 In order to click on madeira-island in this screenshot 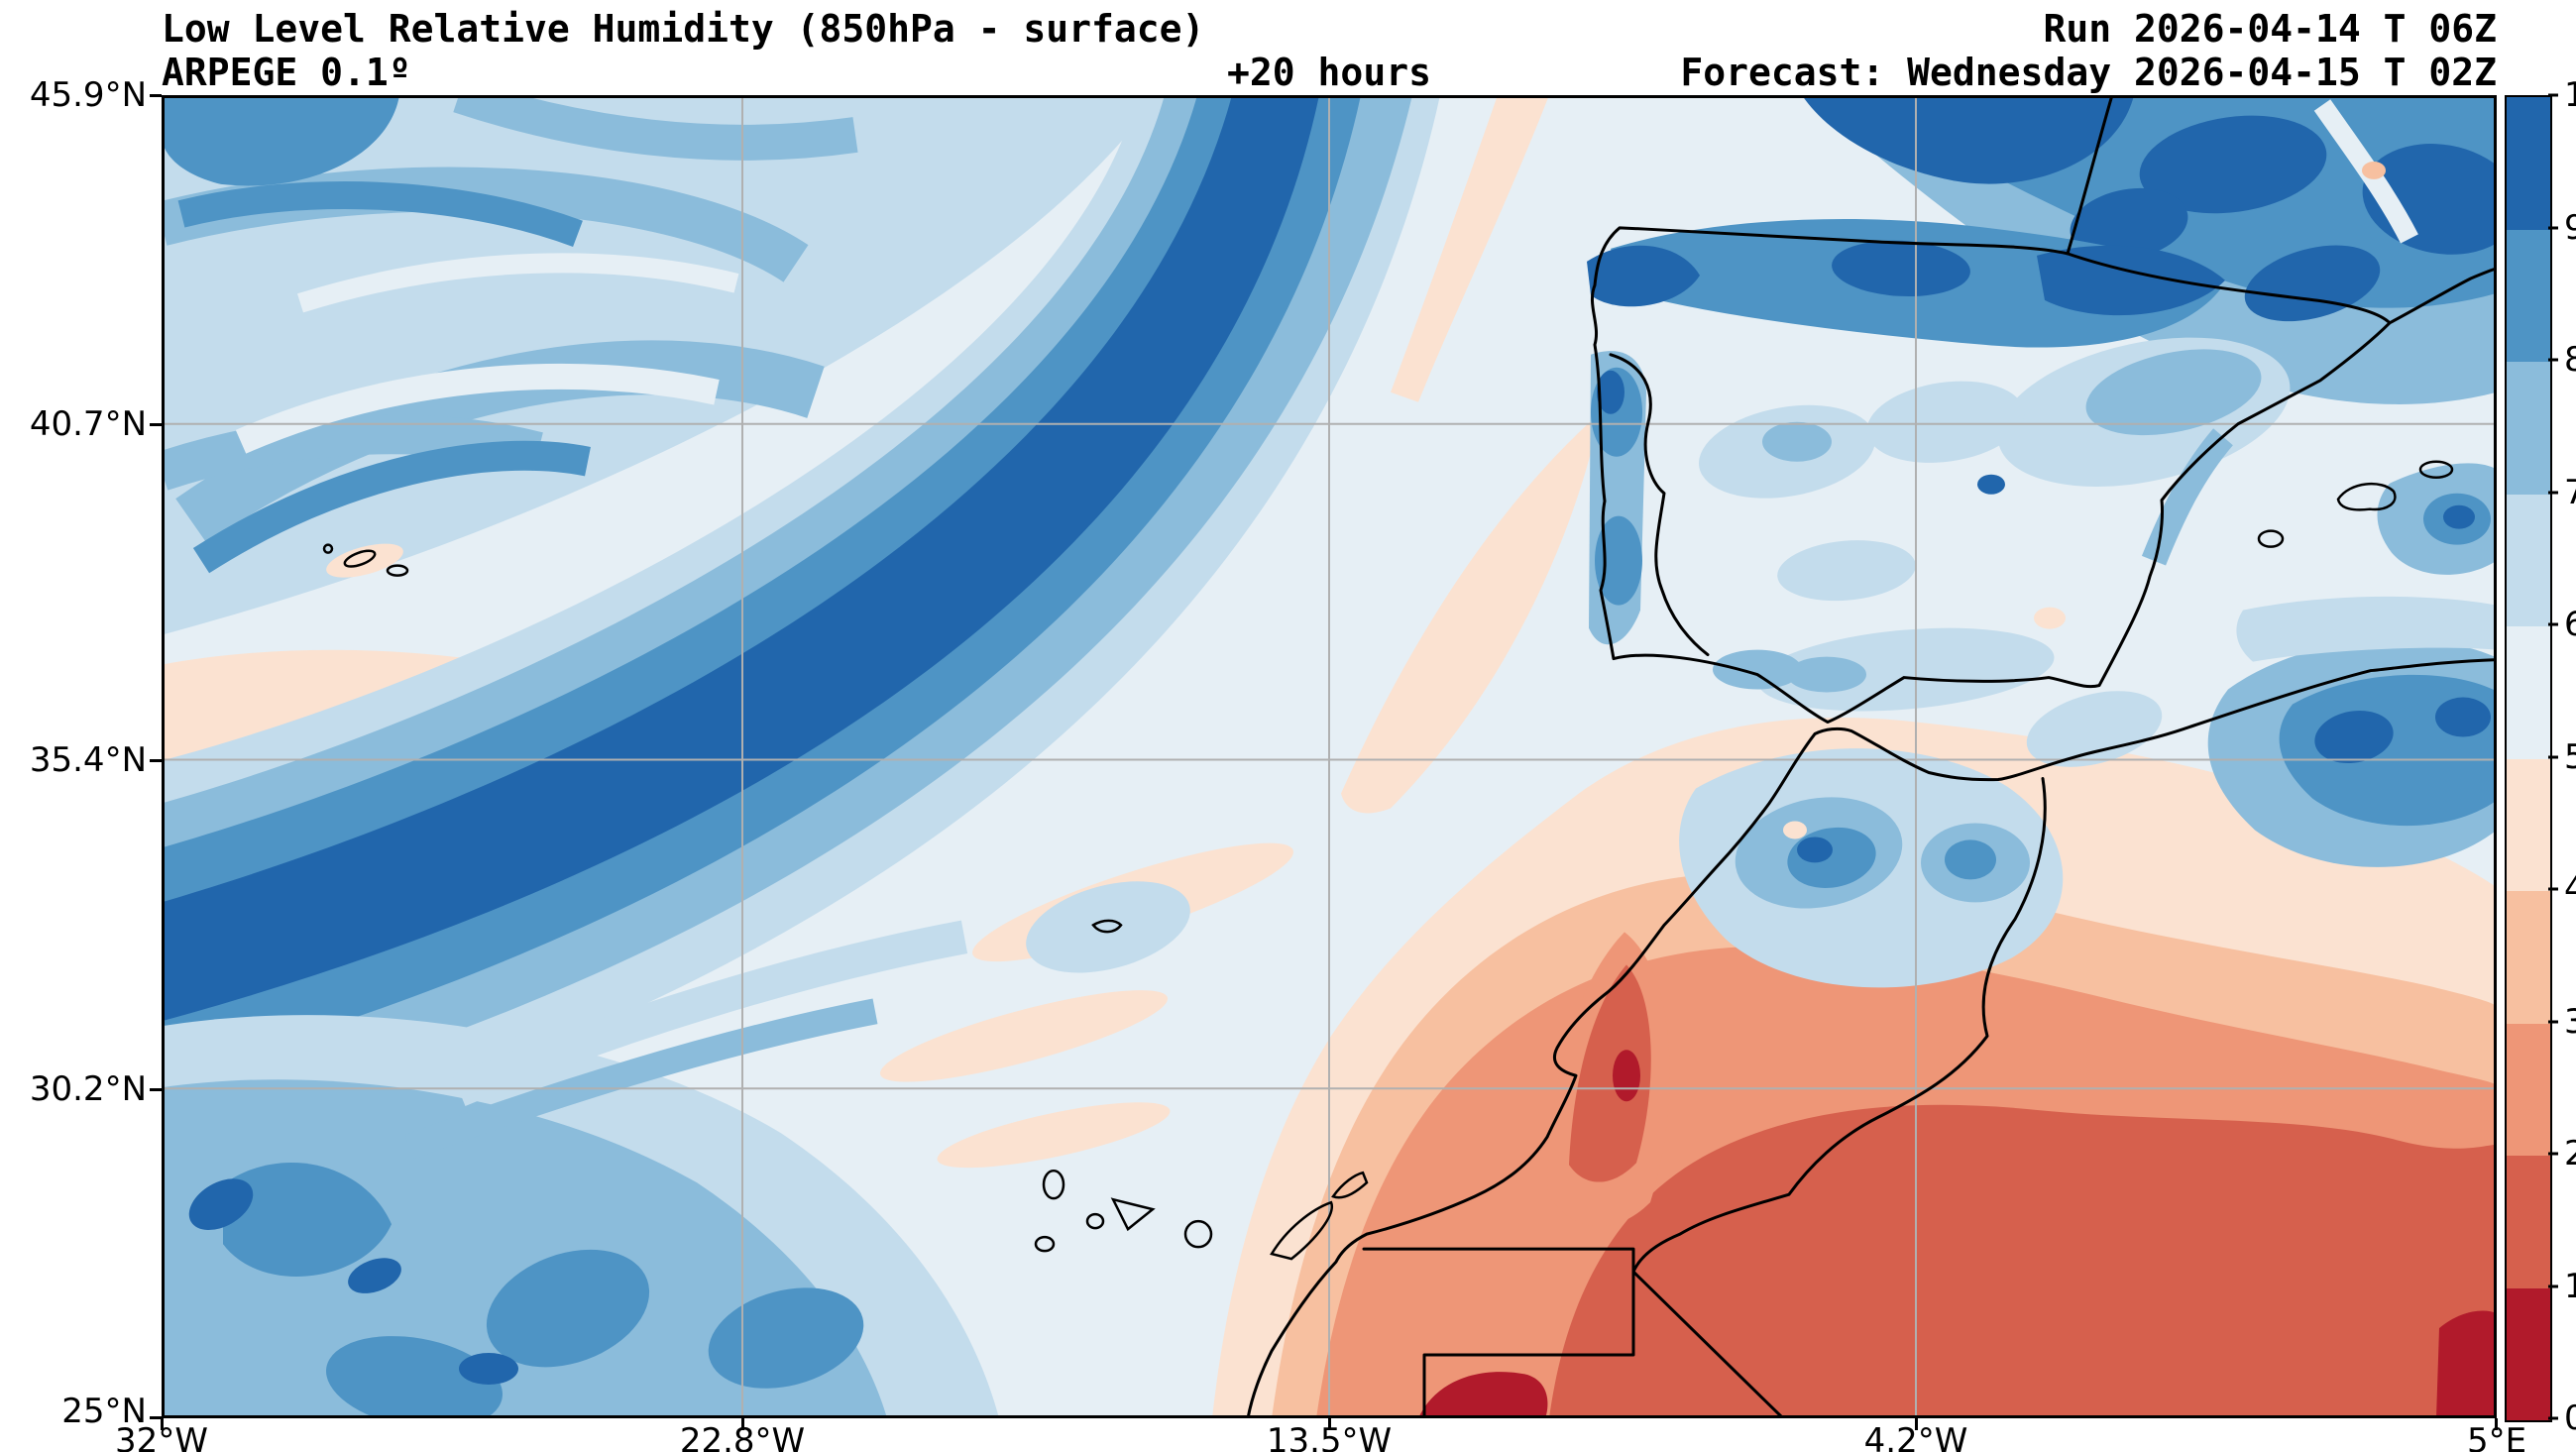, I will do `click(1107, 926)`.